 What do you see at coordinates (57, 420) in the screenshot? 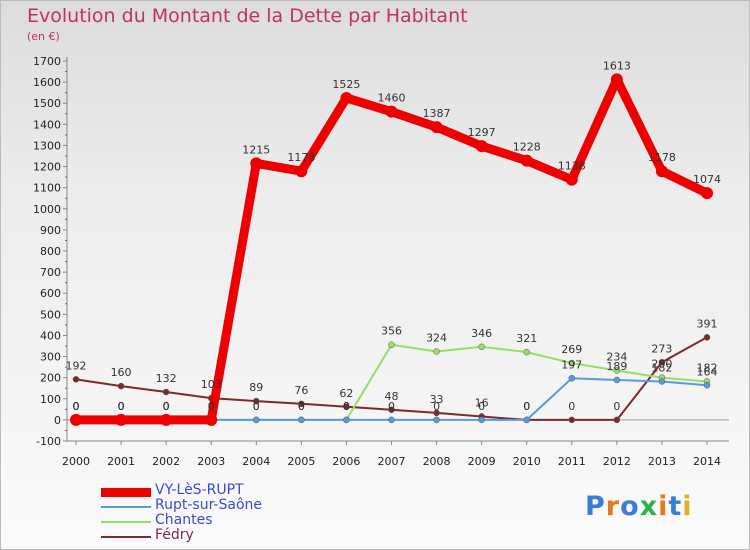
I see `y-tick-label: 0` at bounding box center [57, 420].